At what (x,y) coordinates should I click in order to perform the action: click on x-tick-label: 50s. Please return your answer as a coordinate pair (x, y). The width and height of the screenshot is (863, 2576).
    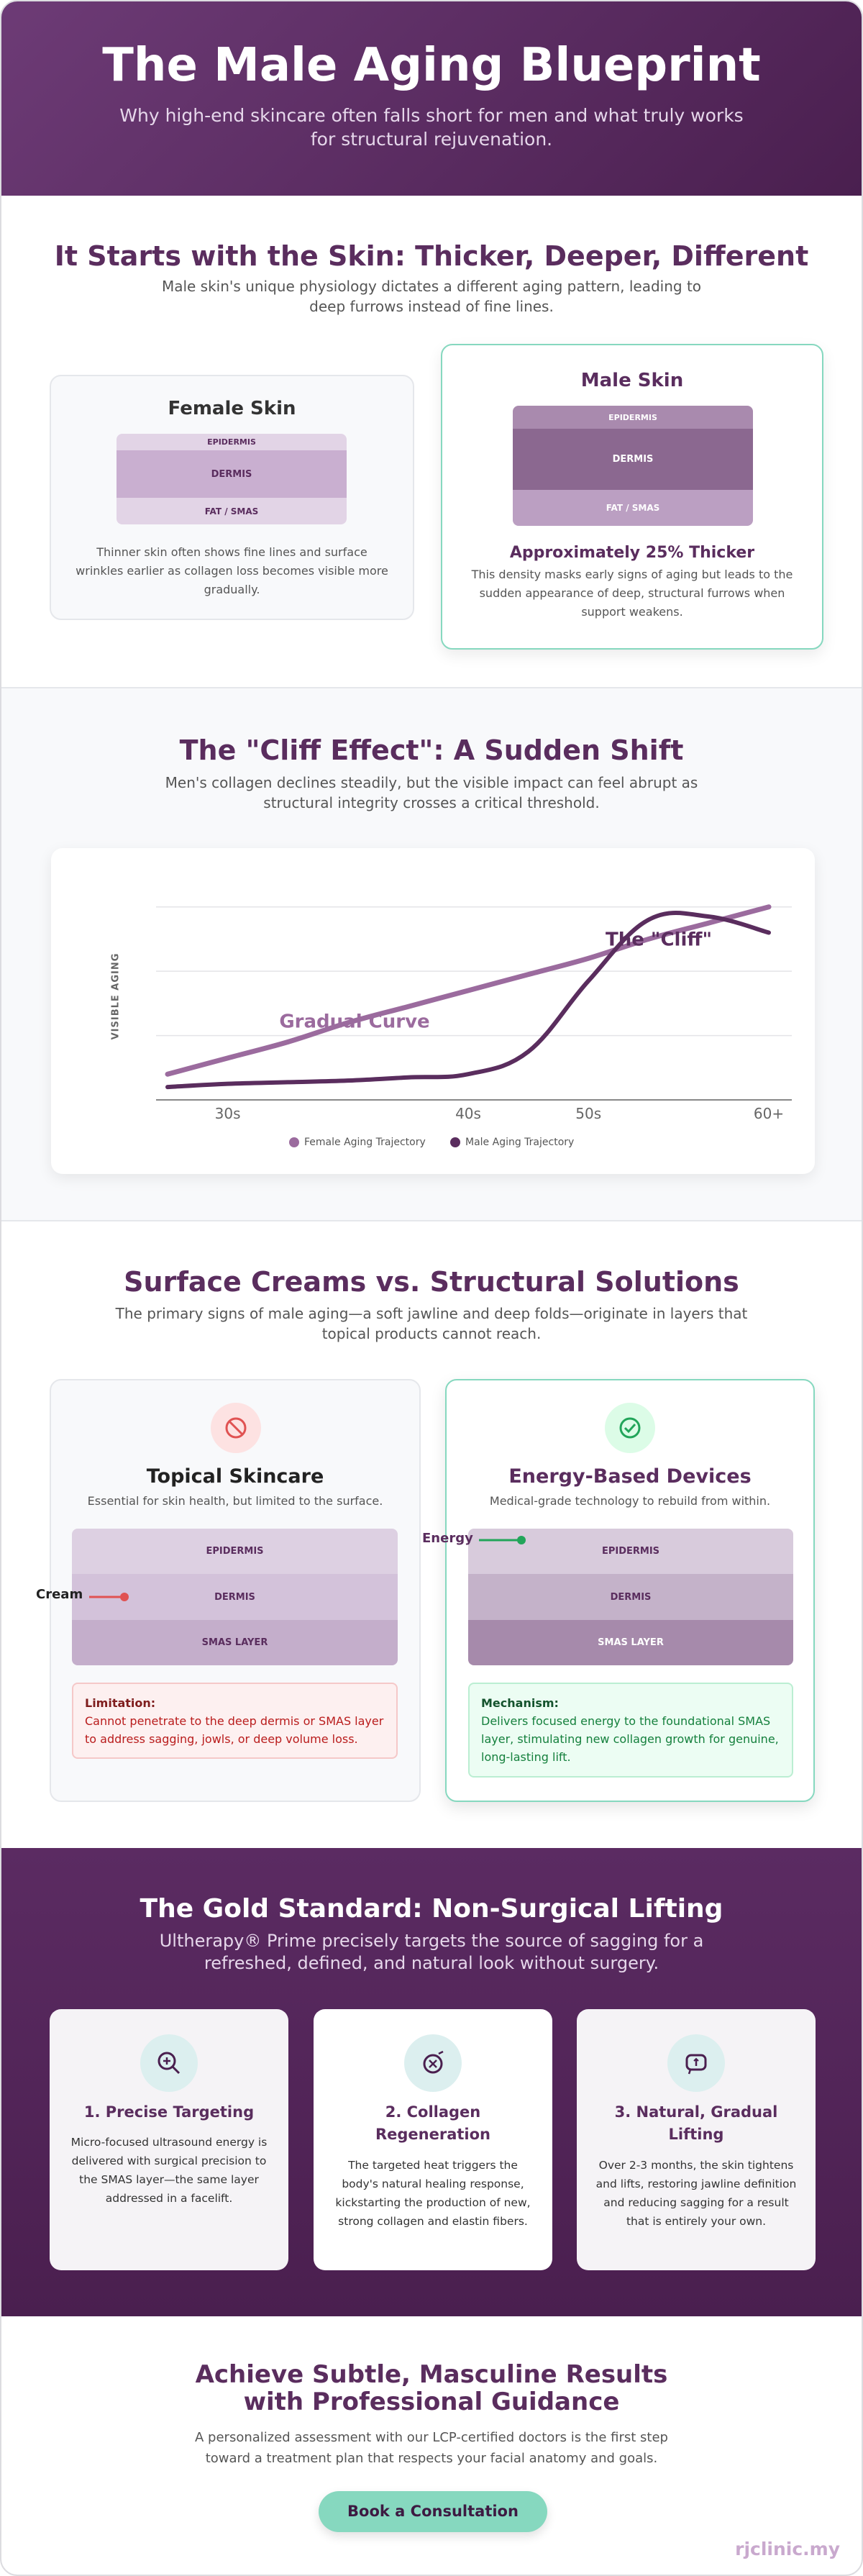
    Looking at the image, I should click on (588, 1113).